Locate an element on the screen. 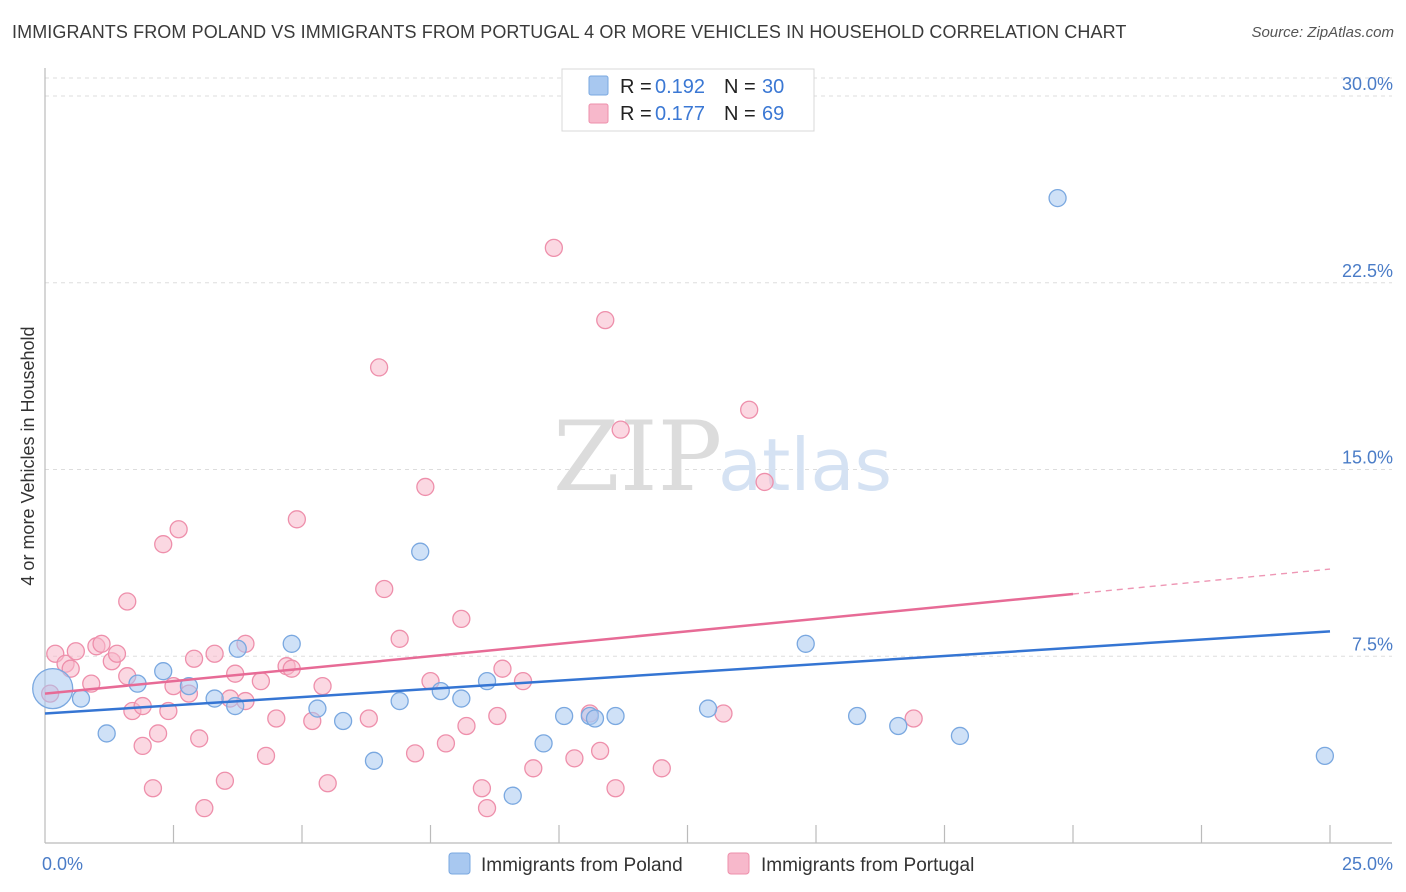  y-tick-label: 15.0% is located at coordinates (1367, 458).